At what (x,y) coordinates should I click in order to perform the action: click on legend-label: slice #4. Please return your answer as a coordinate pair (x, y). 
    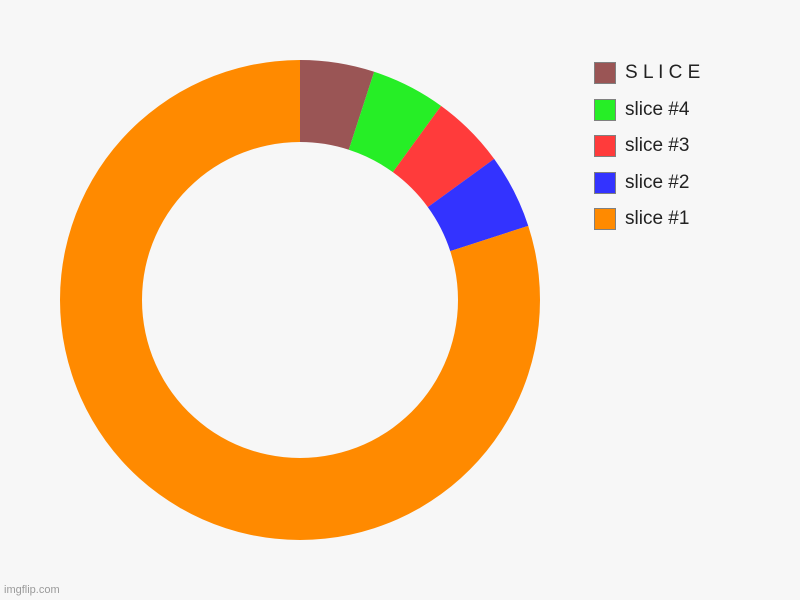
    Looking at the image, I should click on (657, 109).